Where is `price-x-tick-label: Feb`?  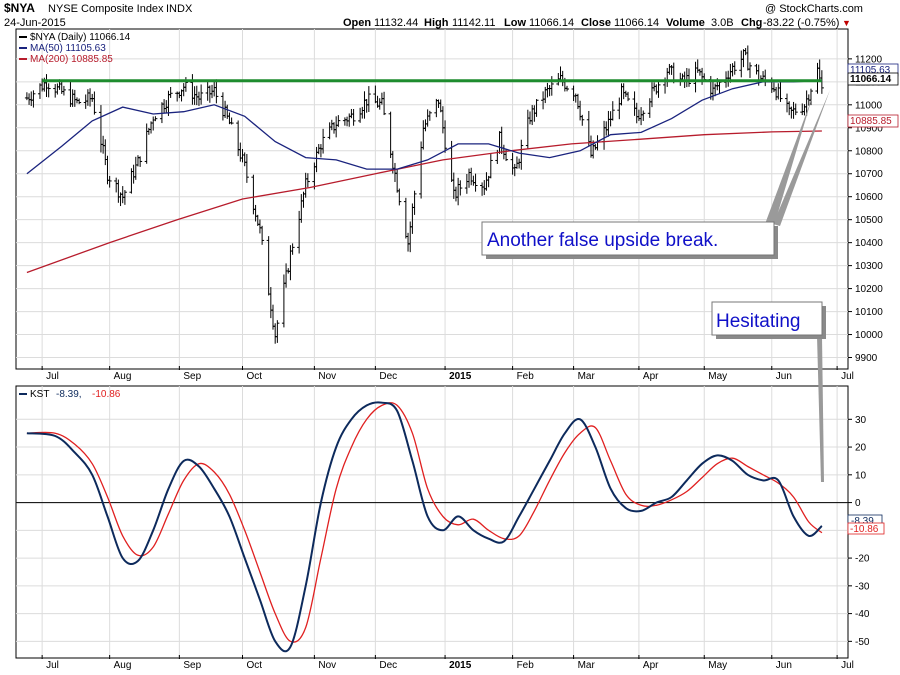 price-x-tick-label: Feb is located at coordinates (526, 376).